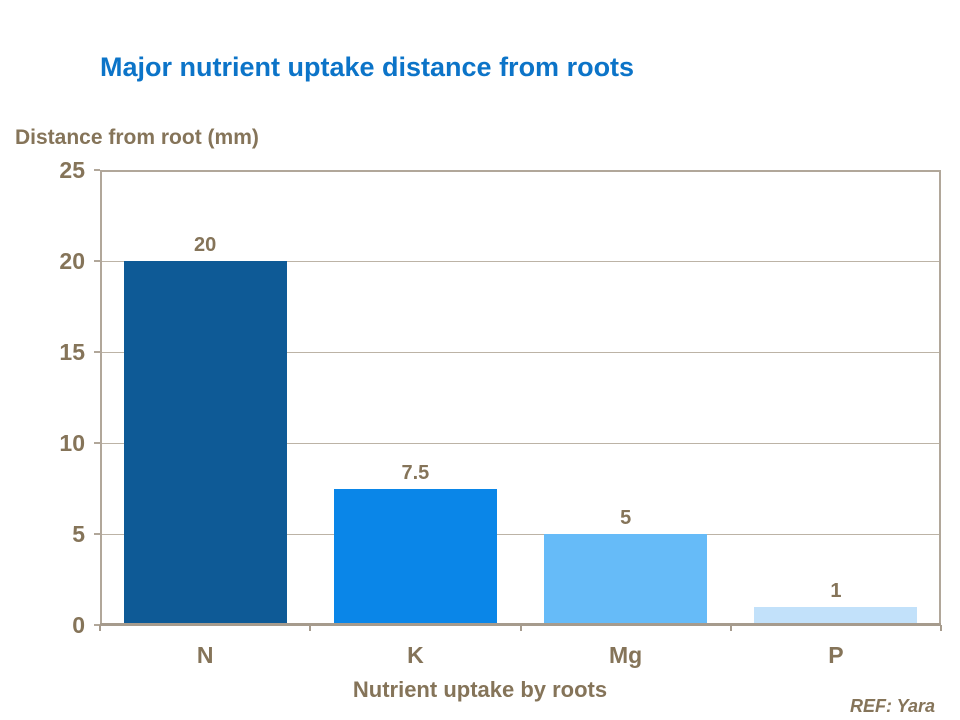 This screenshot has height=720, width=960. I want to click on plot-border-top, so click(520, 171).